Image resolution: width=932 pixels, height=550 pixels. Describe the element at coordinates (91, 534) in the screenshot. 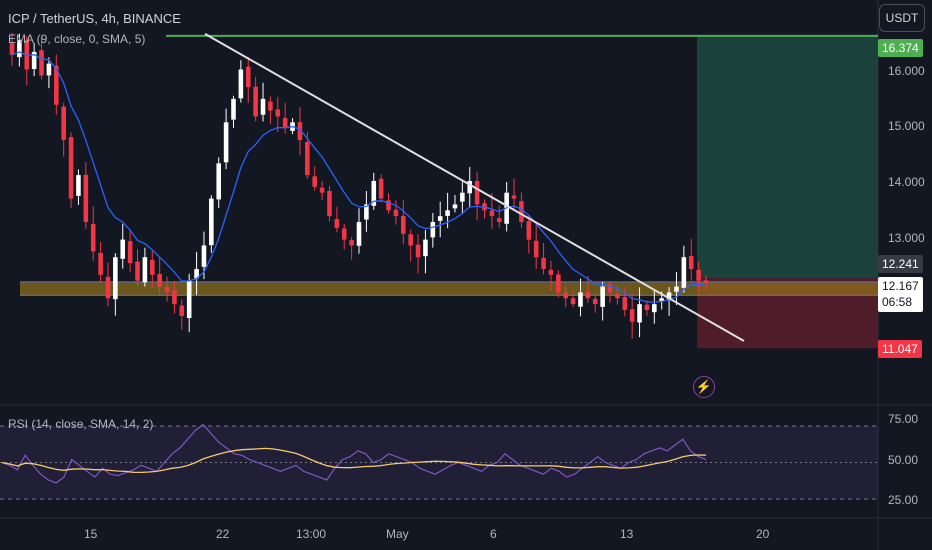

I see `time-tick: 15` at that location.